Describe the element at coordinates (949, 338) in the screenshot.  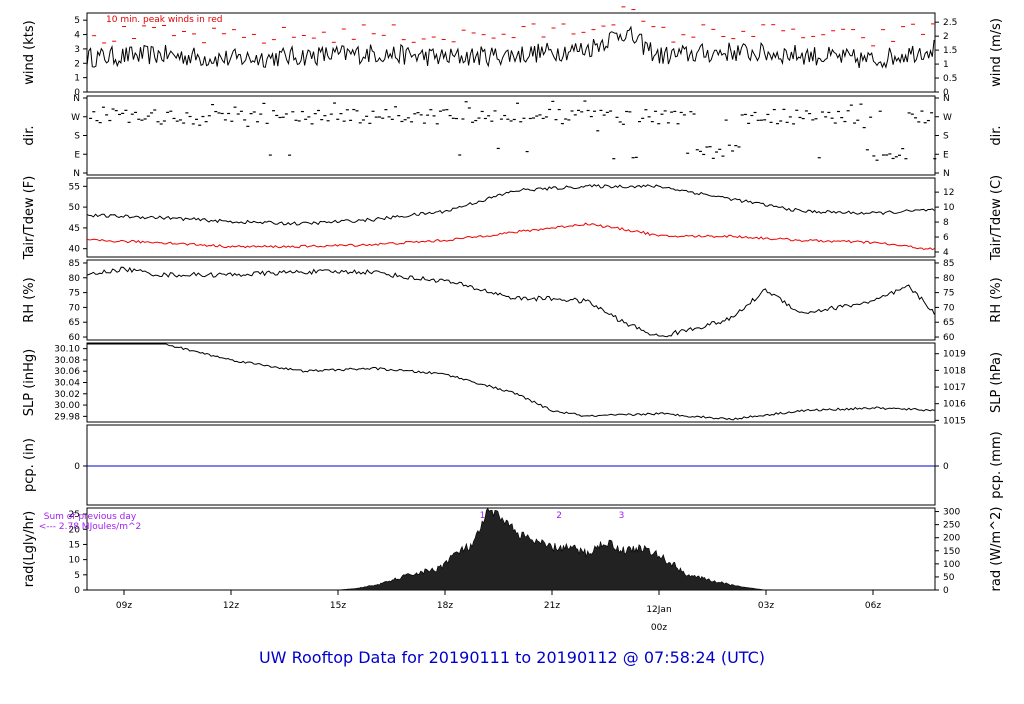
I see `rh-right-tick-label: 60` at that location.